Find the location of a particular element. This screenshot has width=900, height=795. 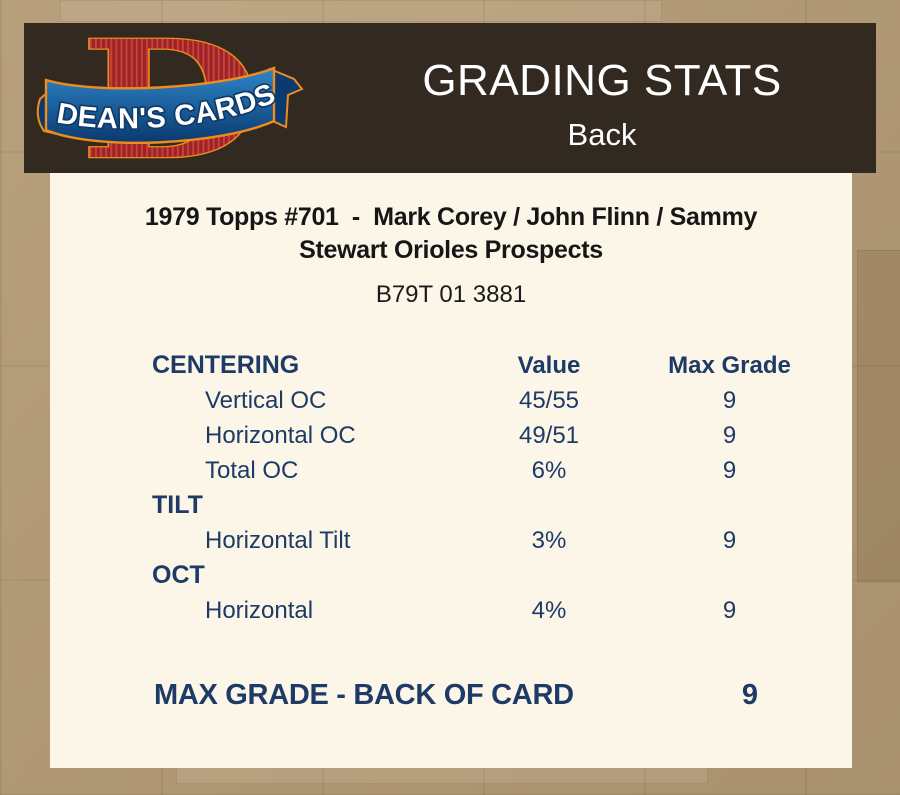

row-label-horizontal-tilt: Horizontal Tilt is located at coordinates (278, 540).